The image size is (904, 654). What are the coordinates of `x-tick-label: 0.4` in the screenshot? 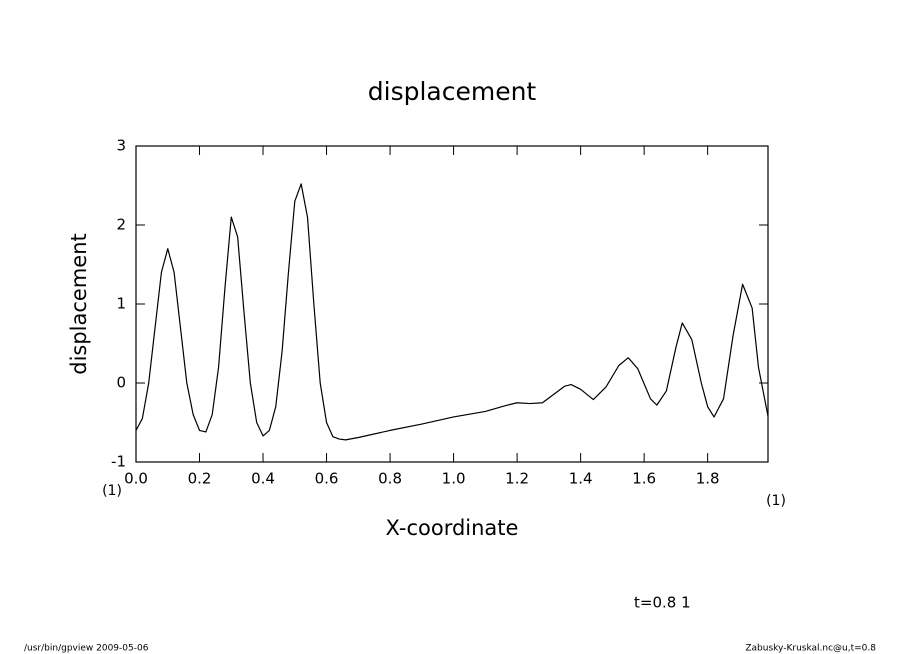 It's located at (263, 479).